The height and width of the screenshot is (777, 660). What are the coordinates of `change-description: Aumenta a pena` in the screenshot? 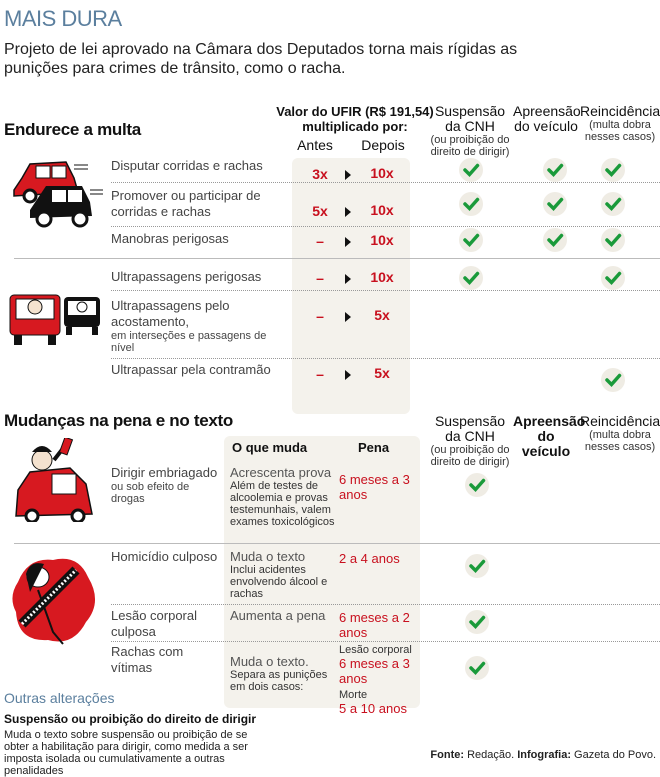 It's located at (283, 615).